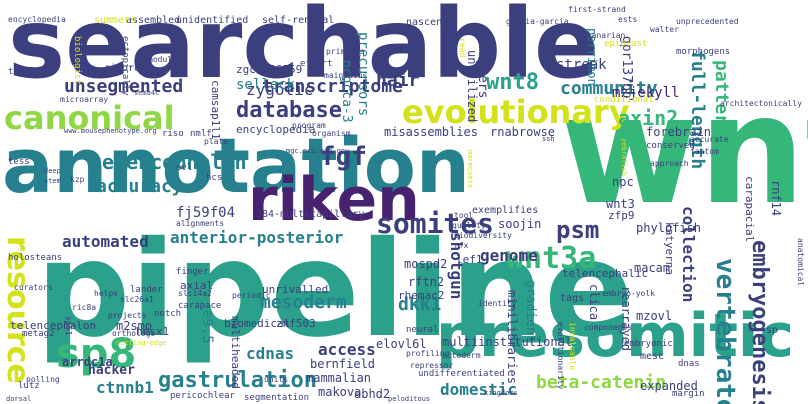 The height and width of the screenshot is (404, 808). Describe the element at coordinates (153, 331) in the screenshot. I see `cloud-word: hesx1` at that location.